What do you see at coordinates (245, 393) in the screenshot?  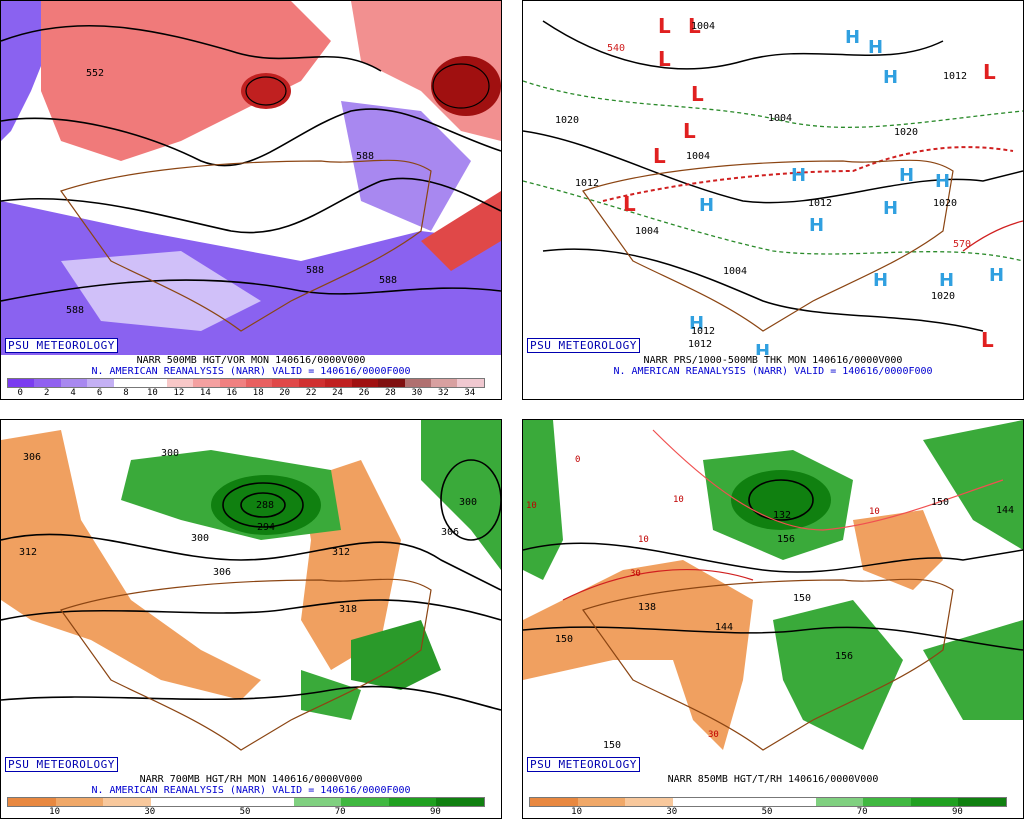 I see `color-bar-ticks: 0 2 4 6 8 10 12 14 16 18 20 22 24 26 28 30 32 34` at bounding box center [245, 393].